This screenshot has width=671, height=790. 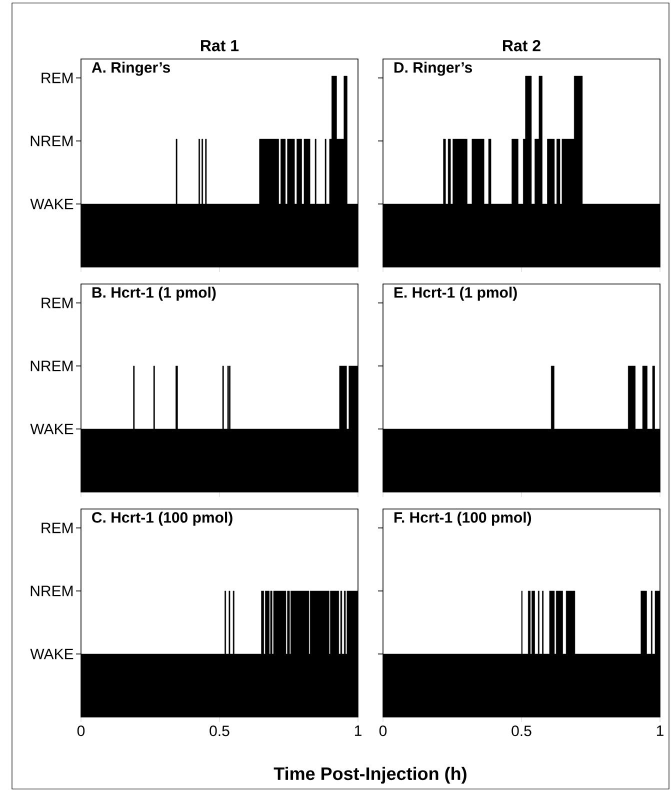 What do you see at coordinates (162, 519) in the screenshot?
I see `chart-title: C. Hcrt-1 (100 pmol)` at bounding box center [162, 519].